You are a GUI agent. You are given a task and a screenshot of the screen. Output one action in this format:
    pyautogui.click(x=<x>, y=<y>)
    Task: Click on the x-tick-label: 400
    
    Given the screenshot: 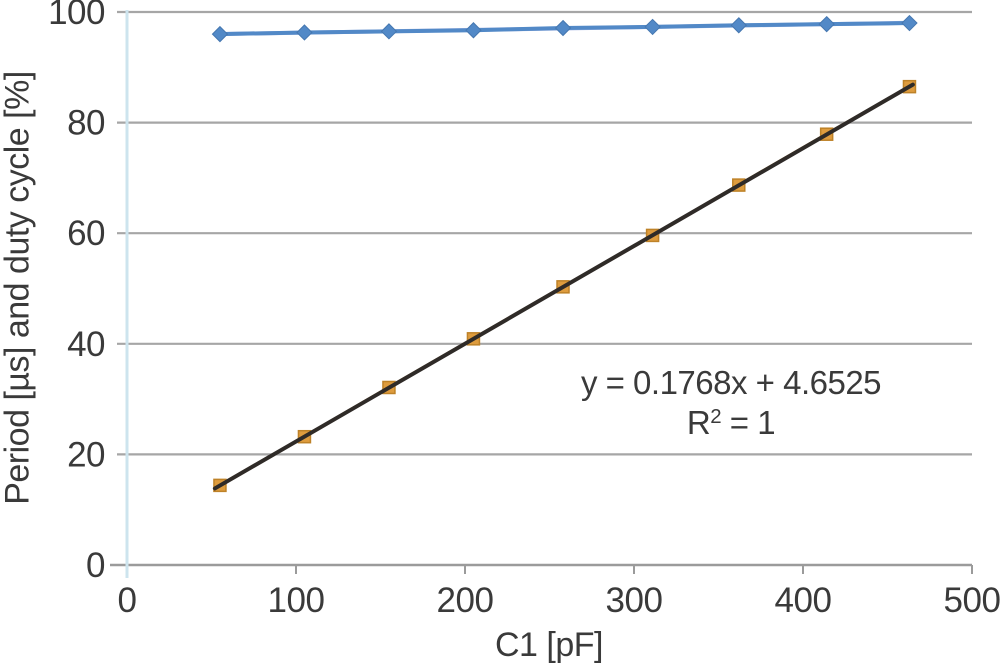 What is the action you would take?
    pyautogui.click(x=803, y=600)
    